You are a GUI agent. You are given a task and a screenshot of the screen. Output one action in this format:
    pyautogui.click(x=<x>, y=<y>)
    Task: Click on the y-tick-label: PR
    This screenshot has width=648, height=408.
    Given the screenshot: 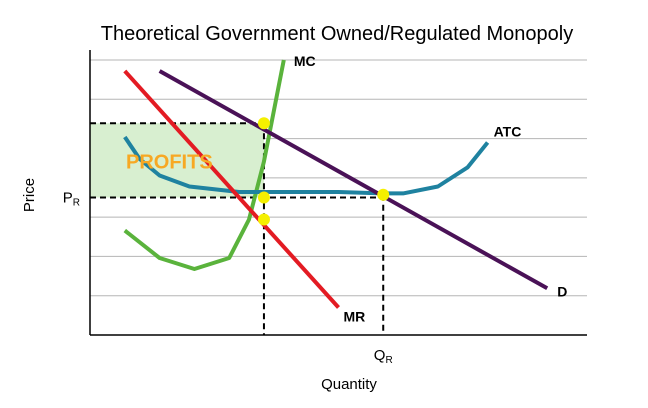 What is the action you would take?
    pyautogui.click(x=71, y=199)
    